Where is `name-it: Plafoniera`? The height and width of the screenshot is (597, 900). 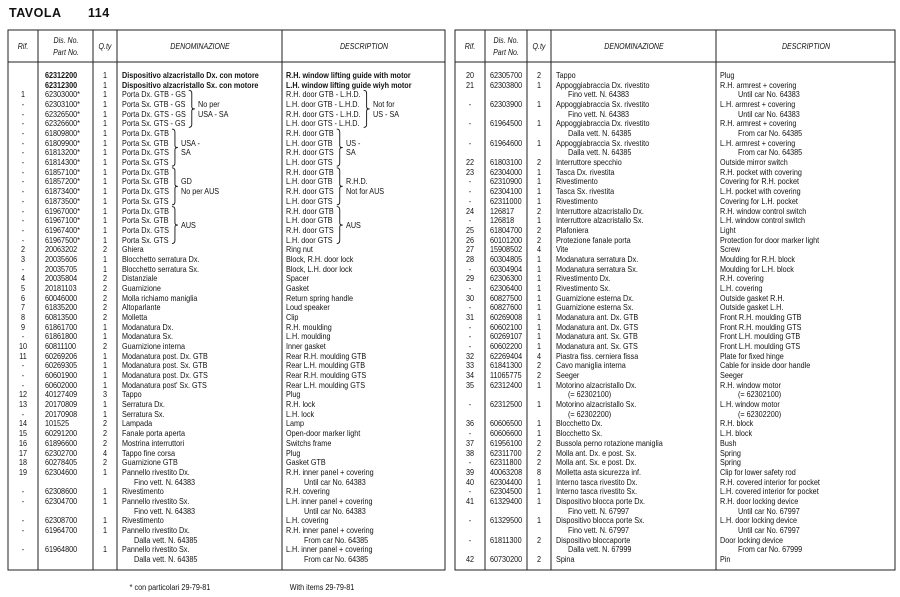
name-it: Plafoniera is located at coordinates (572, 229).